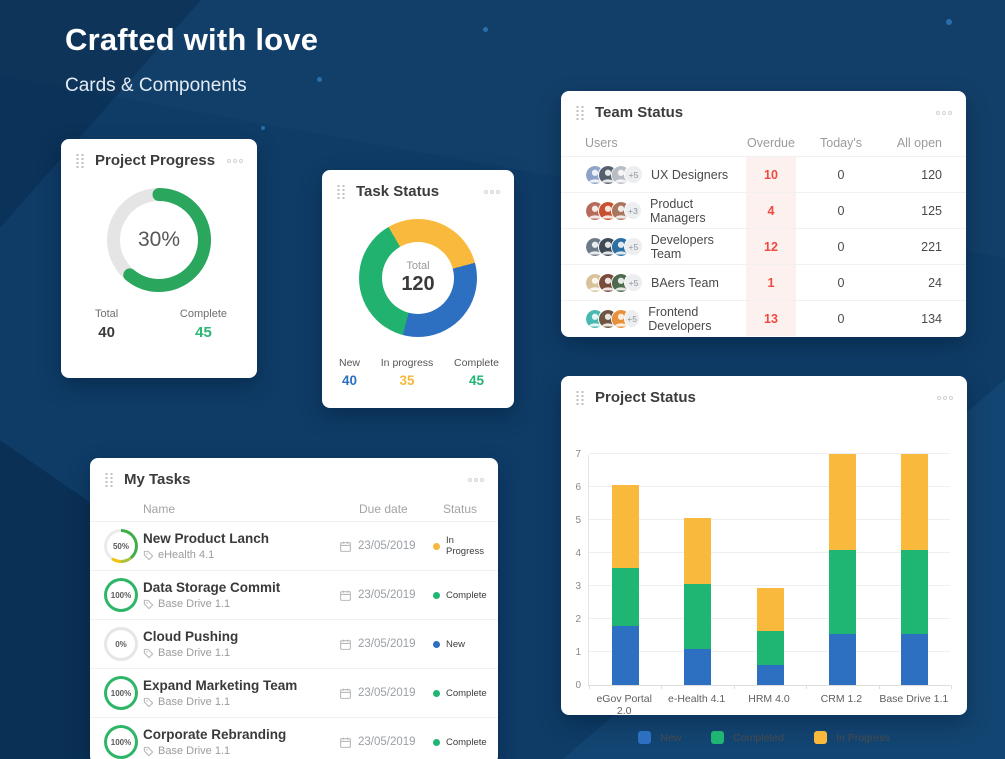 This screenshot has width=1005, height=759. Describe the element at coordinates (763, 318) in the screenshot. I see `table-row: +5 Frontend Developers 13 0 134` at that location.